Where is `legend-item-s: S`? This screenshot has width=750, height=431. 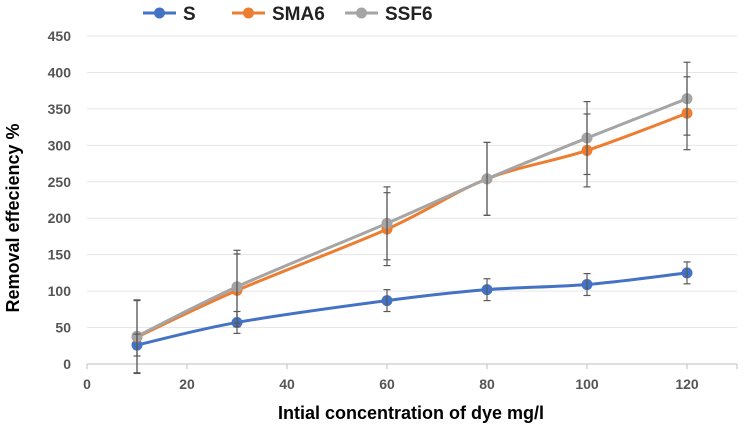 legend-item-s: S is located at coordinates (169, 14).